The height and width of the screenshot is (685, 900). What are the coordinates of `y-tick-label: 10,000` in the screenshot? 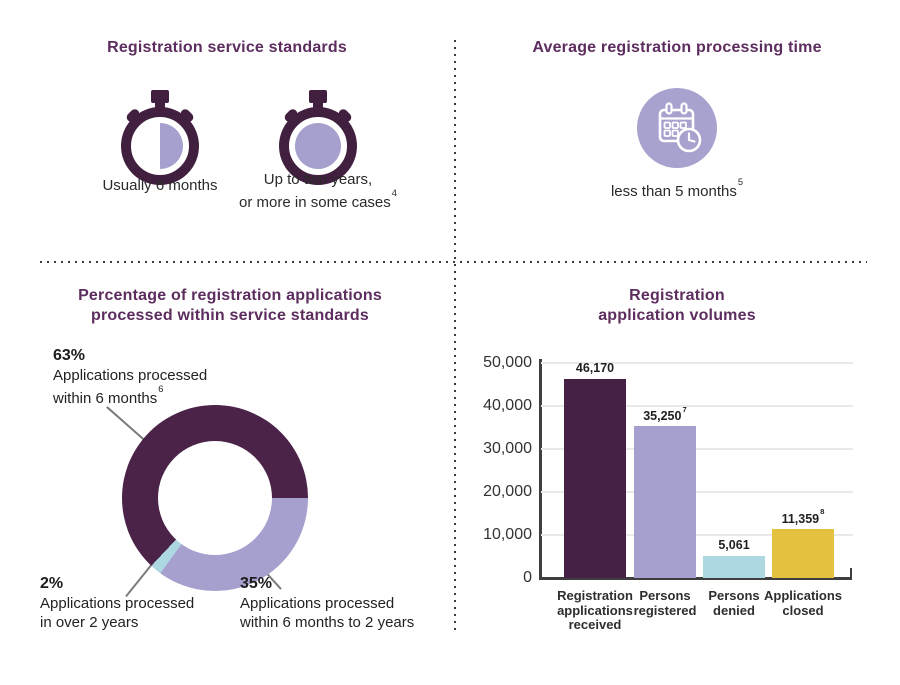 It's located at (507, 534).